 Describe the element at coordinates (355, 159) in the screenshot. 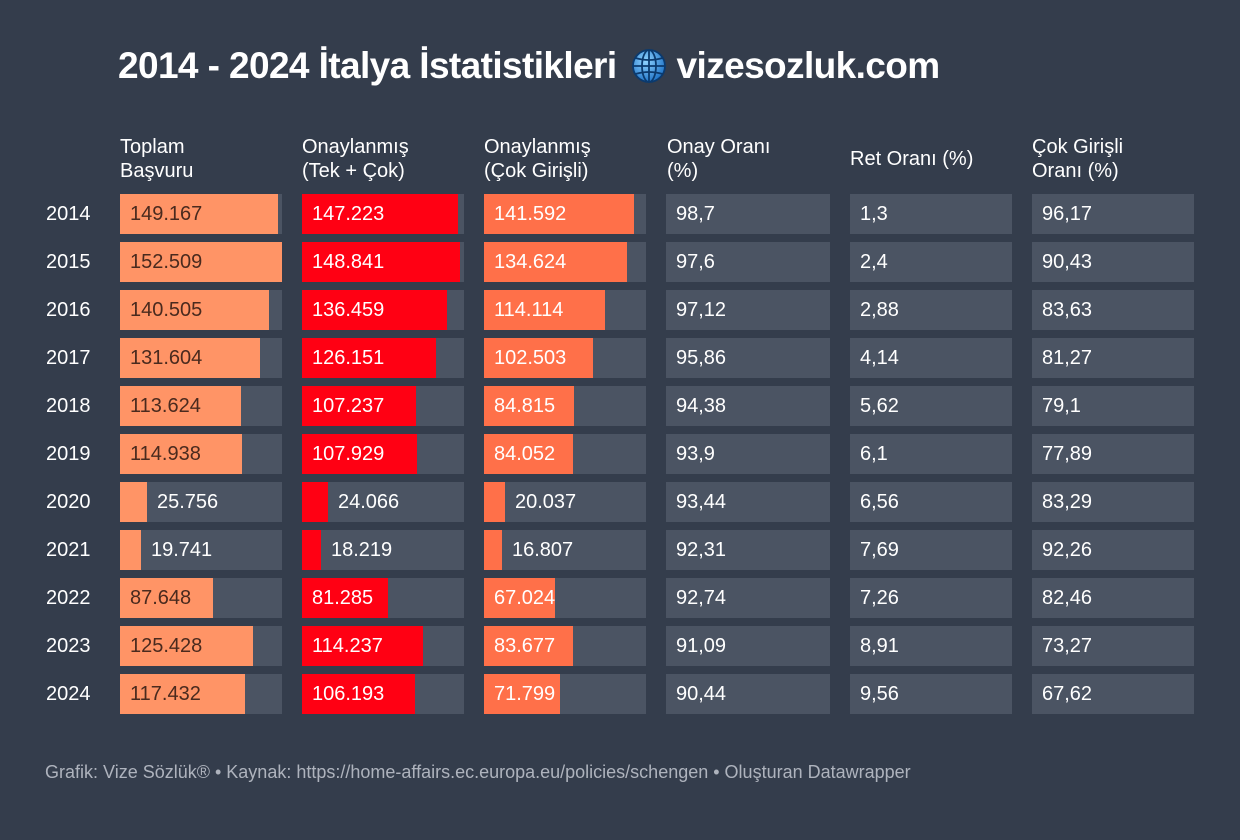

I see `column-header-onay-tek-cok: Onaylanmış (Tek + Çok)` at that location.